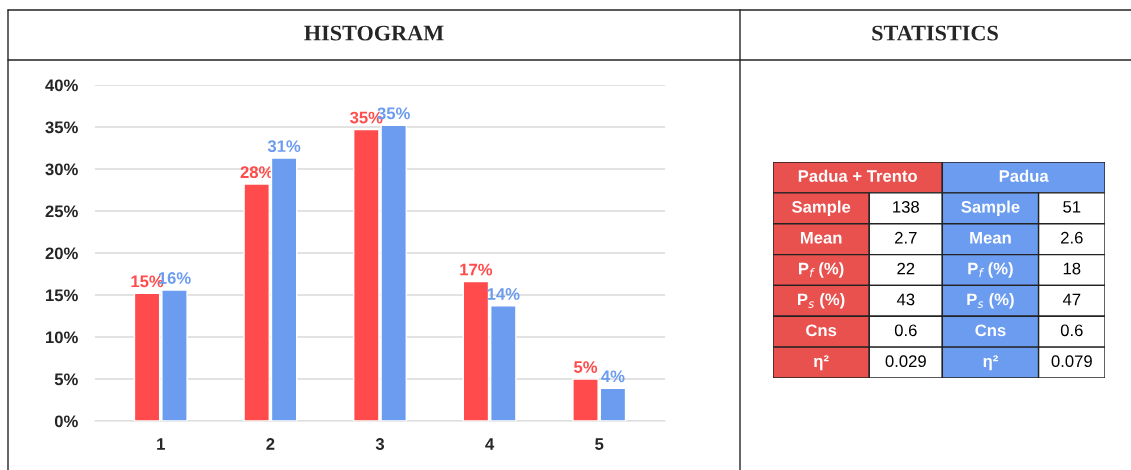 The image size is (1131, 470). Describe the element at coordinates (61, 85) in the screenshot. I see `y-tick-label: 40%` at that location.